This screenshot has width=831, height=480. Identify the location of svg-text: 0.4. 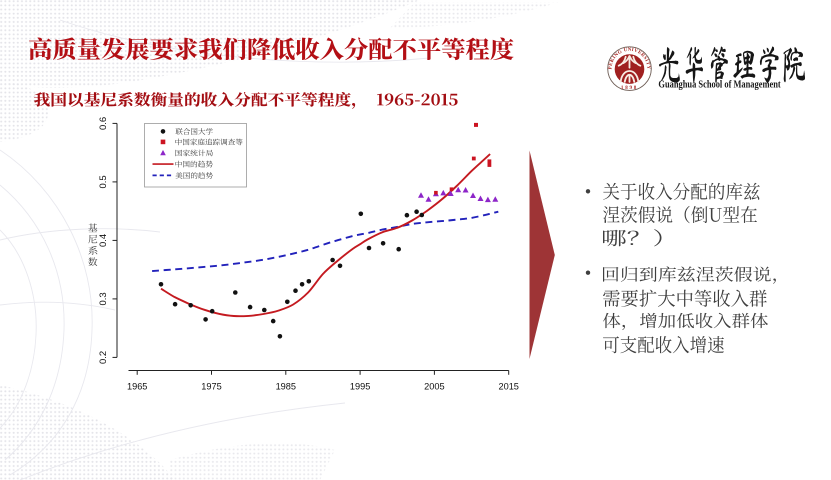
(103, 240).